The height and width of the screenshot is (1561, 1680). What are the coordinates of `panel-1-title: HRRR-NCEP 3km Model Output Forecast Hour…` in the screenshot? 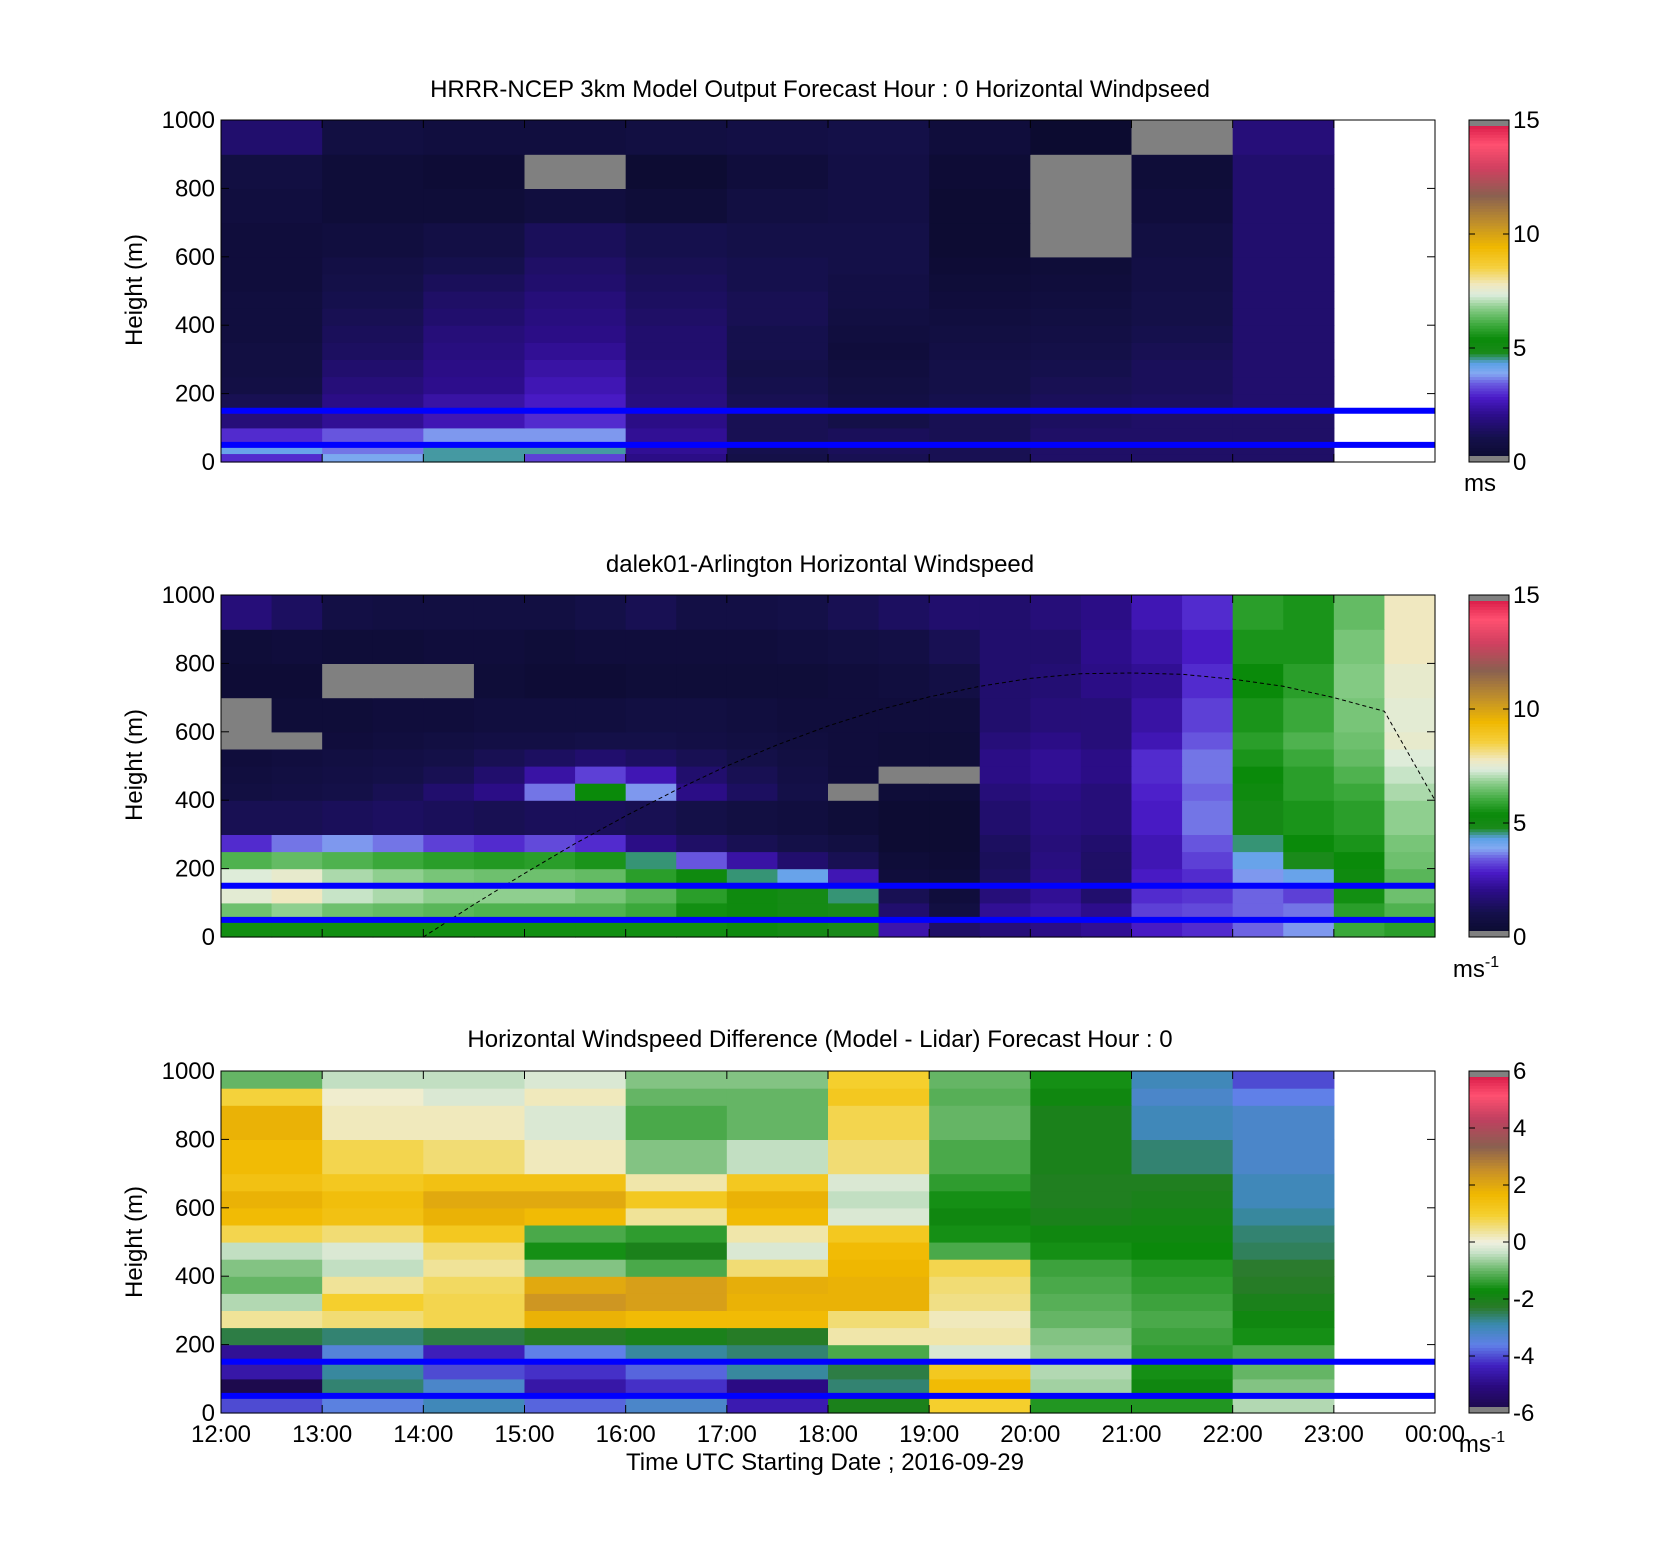 It's located at (820, 89).